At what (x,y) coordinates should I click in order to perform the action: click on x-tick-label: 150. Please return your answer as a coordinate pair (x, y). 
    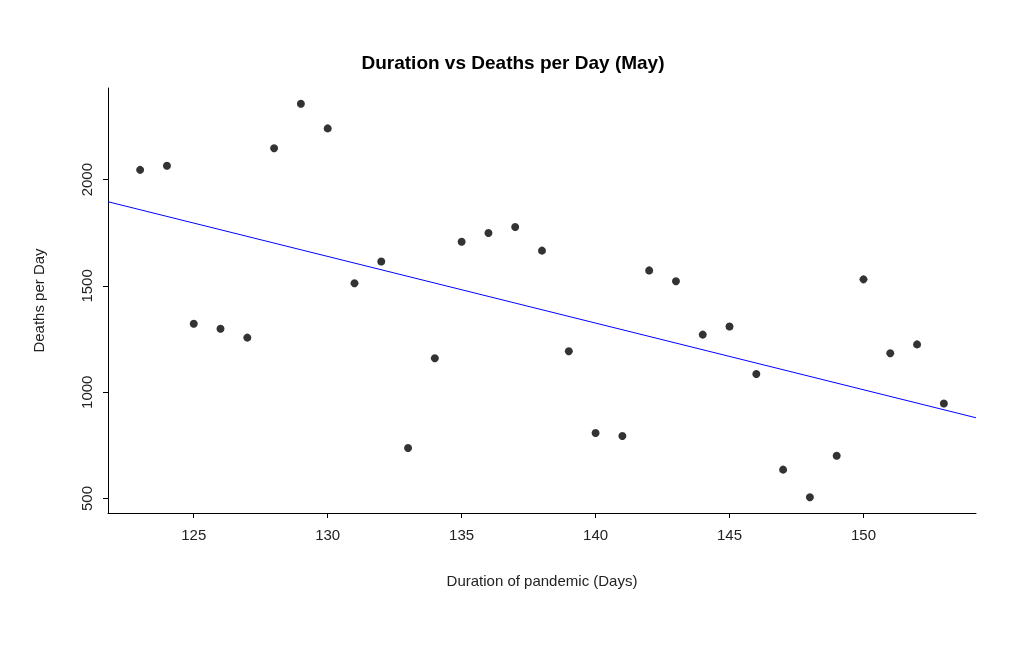
    Looking at the image, I should click on (863, 534).